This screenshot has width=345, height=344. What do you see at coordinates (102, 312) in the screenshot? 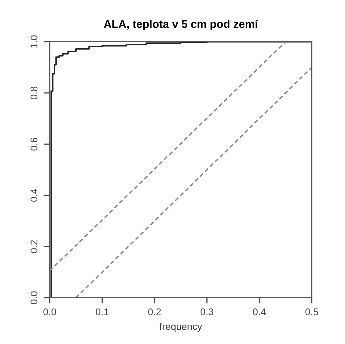
I see `x-tick-label: 0.1` at bounding box center [102, 312].